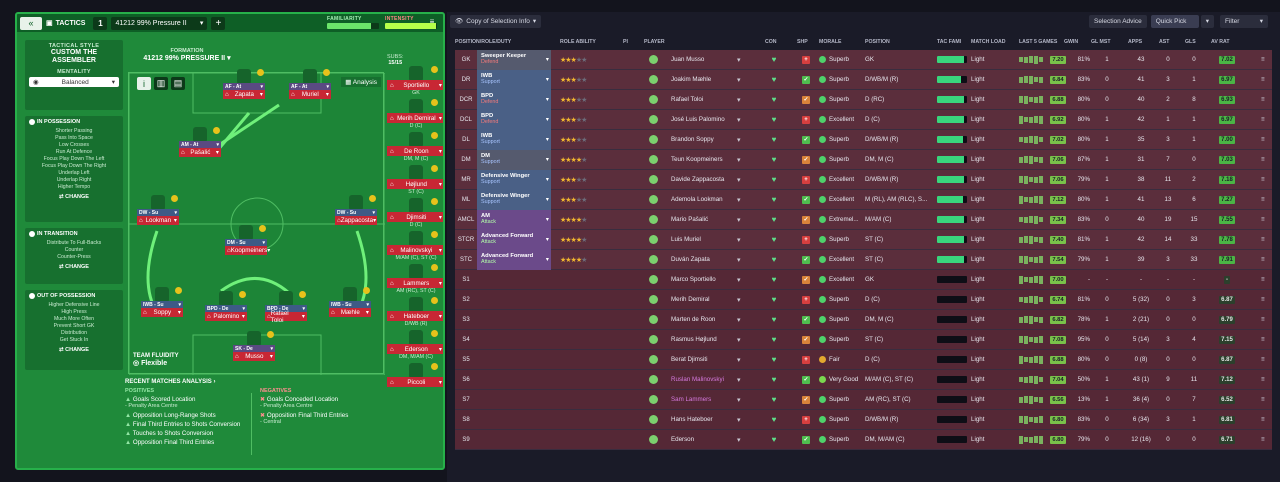 The width and height of the screenshot is (1280, 482). Describe the element at coordinates (356, 217) in the screenshot. I see `pitch-player: DW - Su ▾ ⌂ Zappacosta ▾` at that location.